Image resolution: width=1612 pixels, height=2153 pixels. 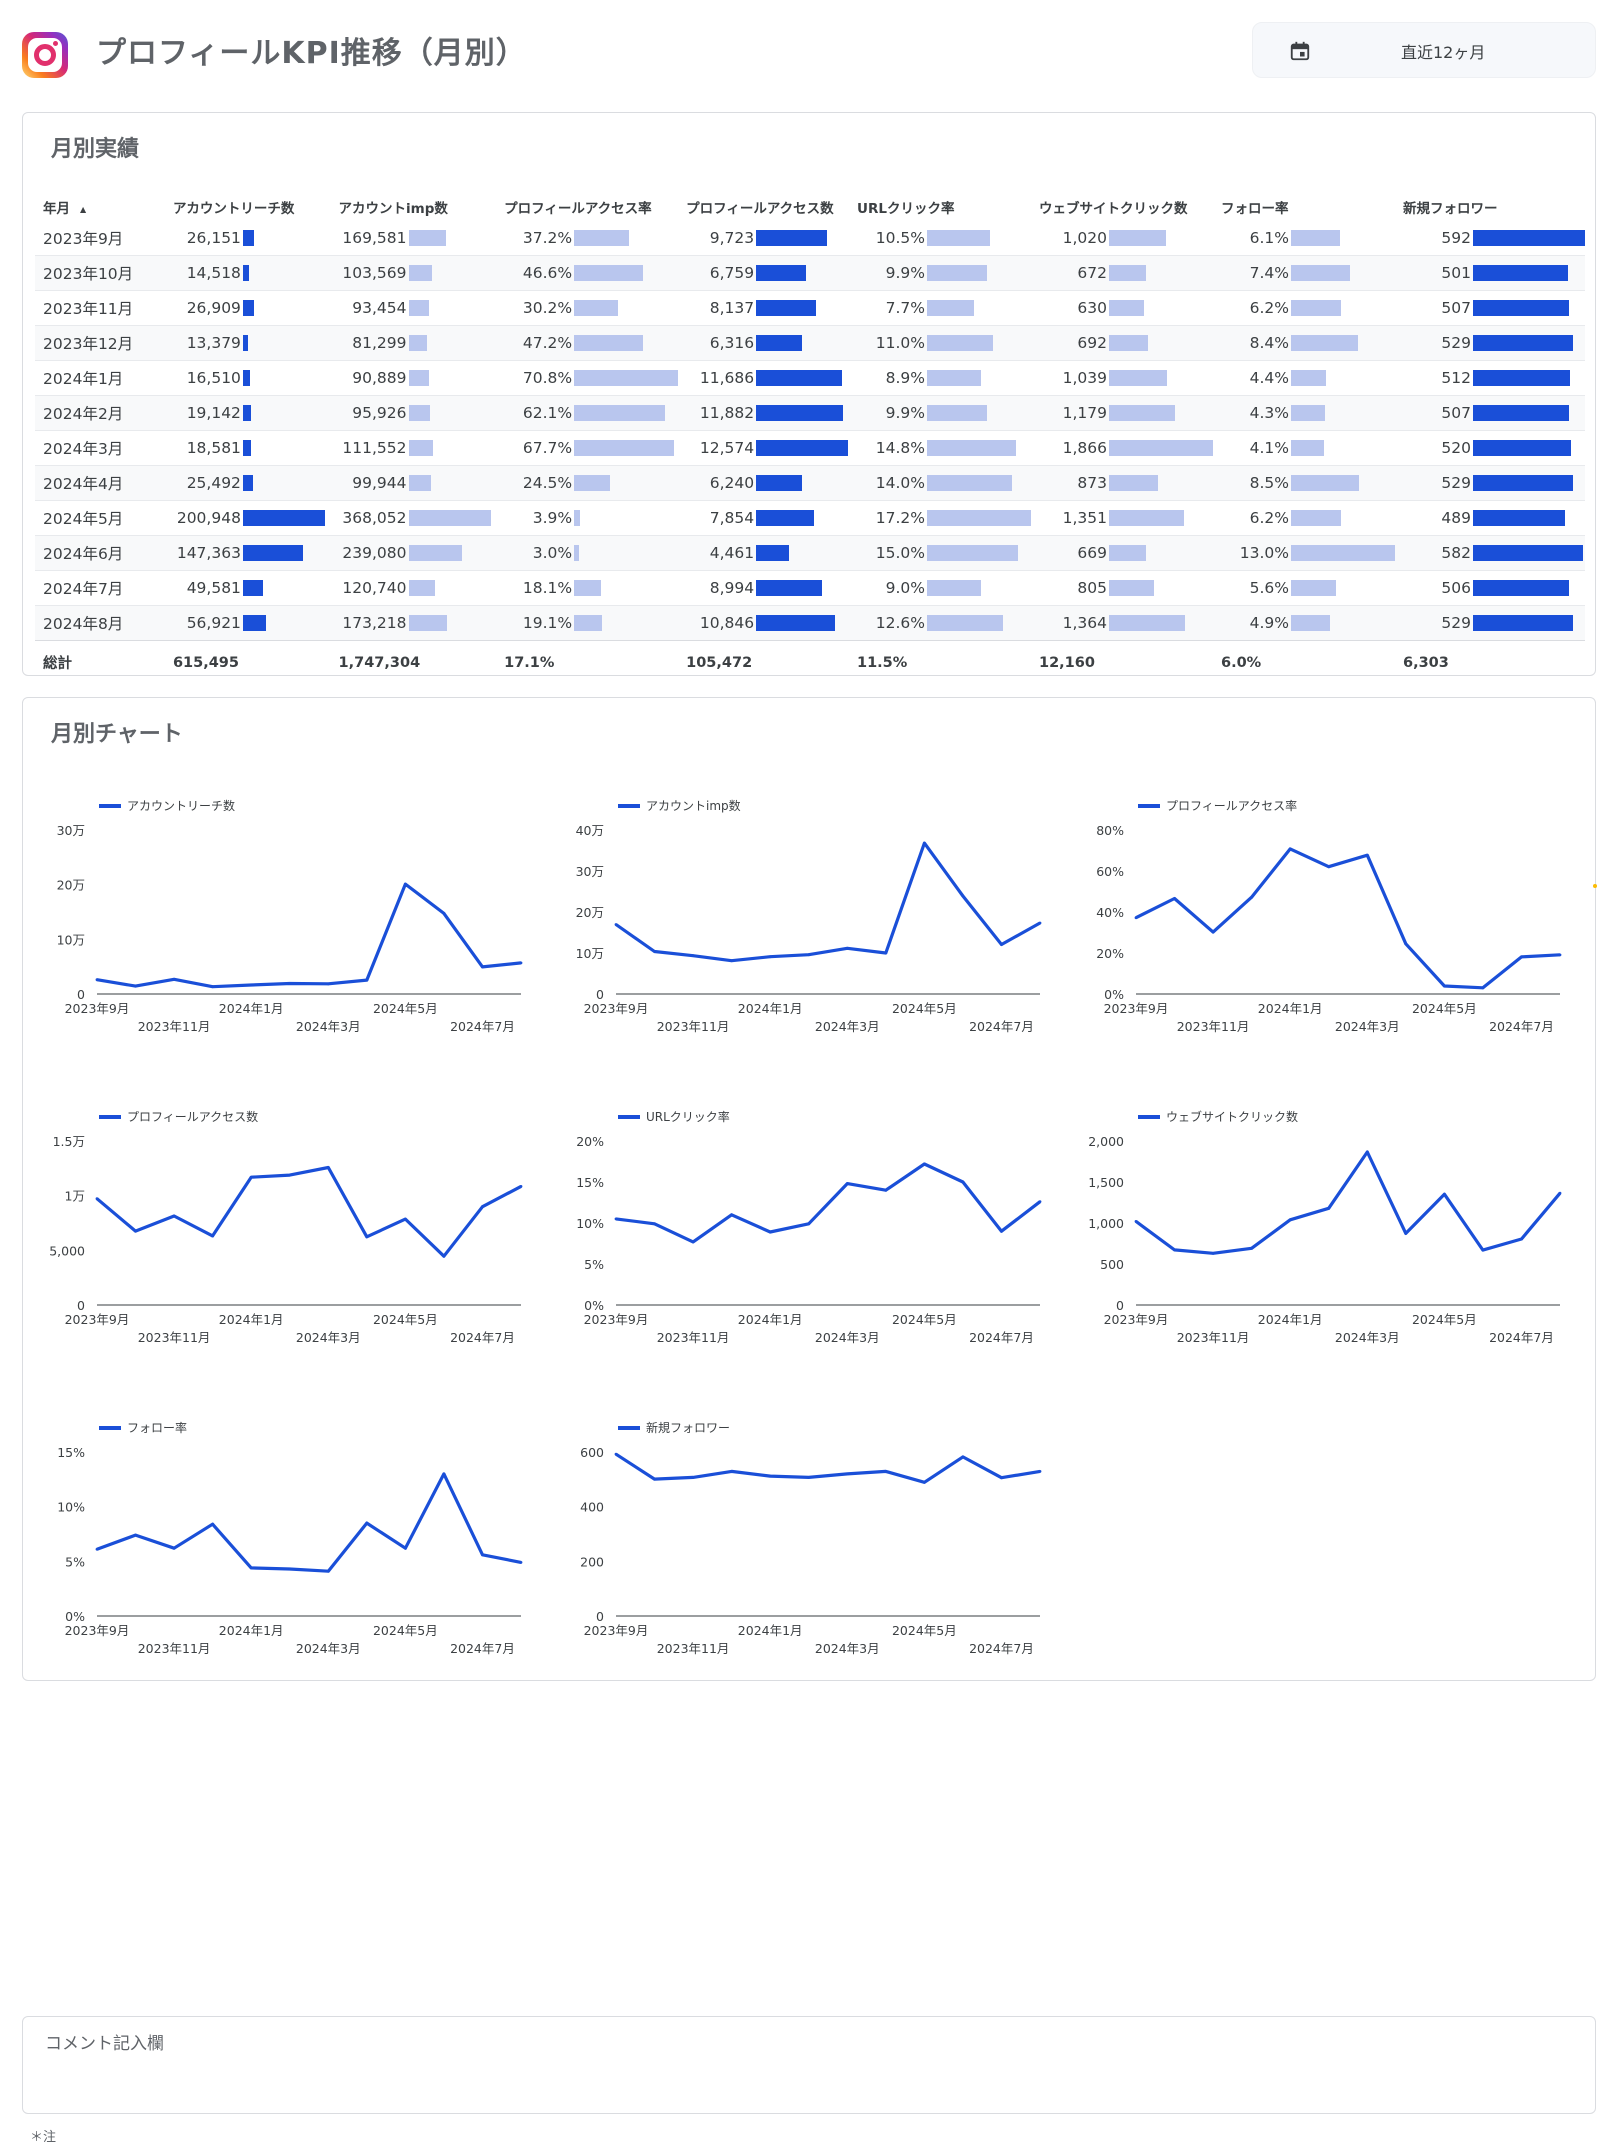 What do you see at coordinates (1456, 483) in the screenshot?
I see `new_followers-value: 529` at bounding box center [1456, 483].